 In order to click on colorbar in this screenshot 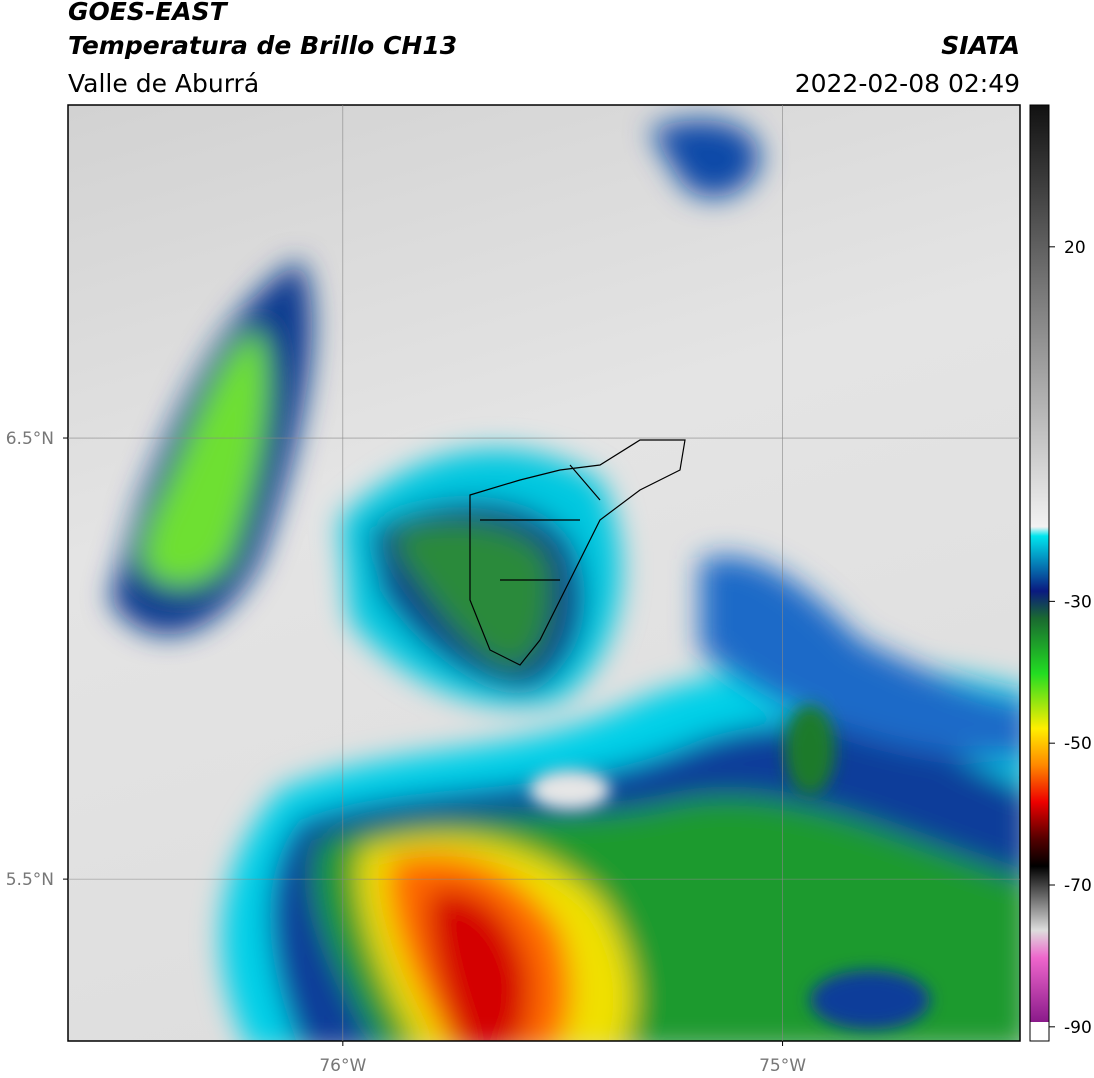, I will do `click(1039, 563)`.